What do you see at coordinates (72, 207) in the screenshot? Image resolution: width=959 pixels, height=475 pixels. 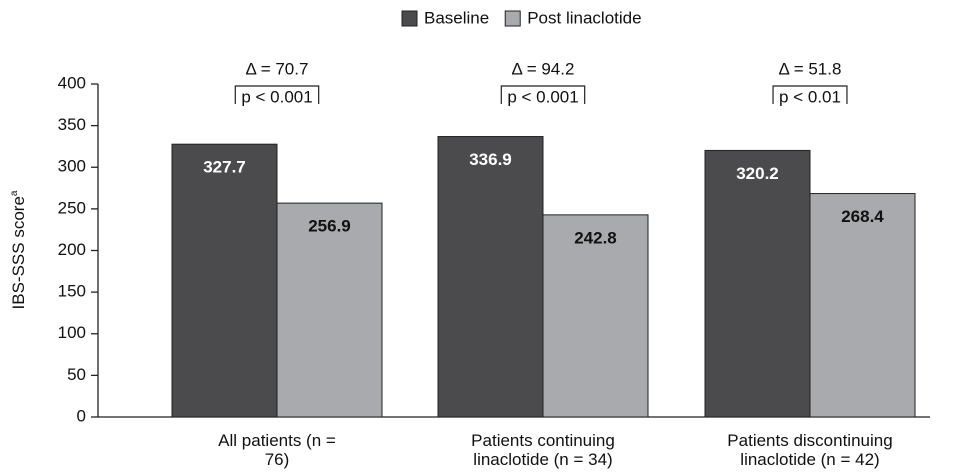 I see `y-tick-label: 250` at bounding box center [72, 207].